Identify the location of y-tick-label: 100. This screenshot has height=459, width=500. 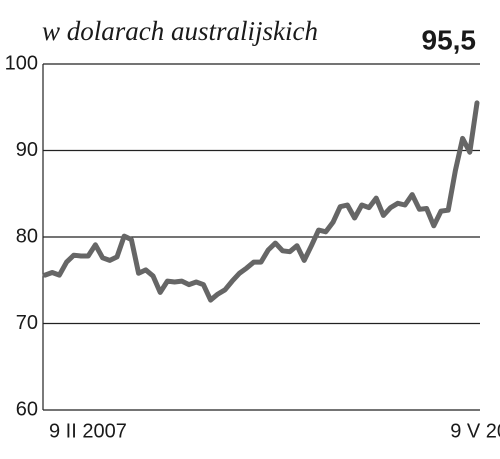
(21, 63).